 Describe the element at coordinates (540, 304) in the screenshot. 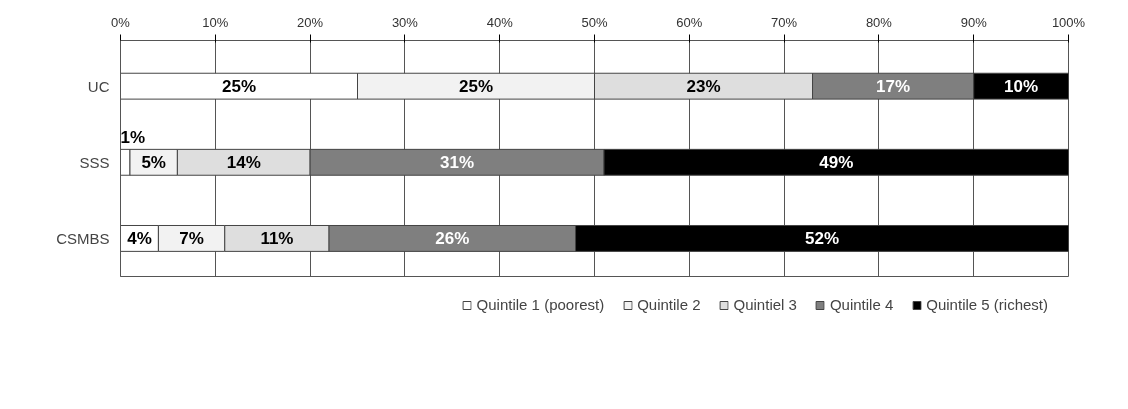

I see `legend-label: Quintile 1 (poorest)` at that location.